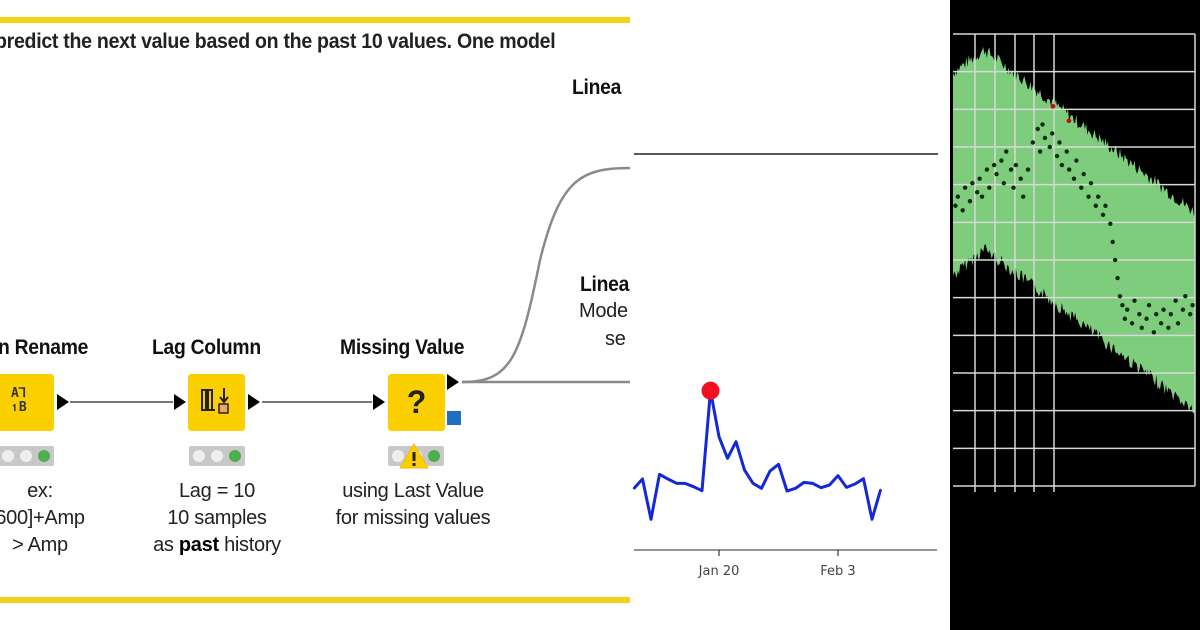 The width and height of the screenshot is (1200, 630). Describe the element at coordinates (27, 456) in the screenshot. I see `node-status-lights` at that location.